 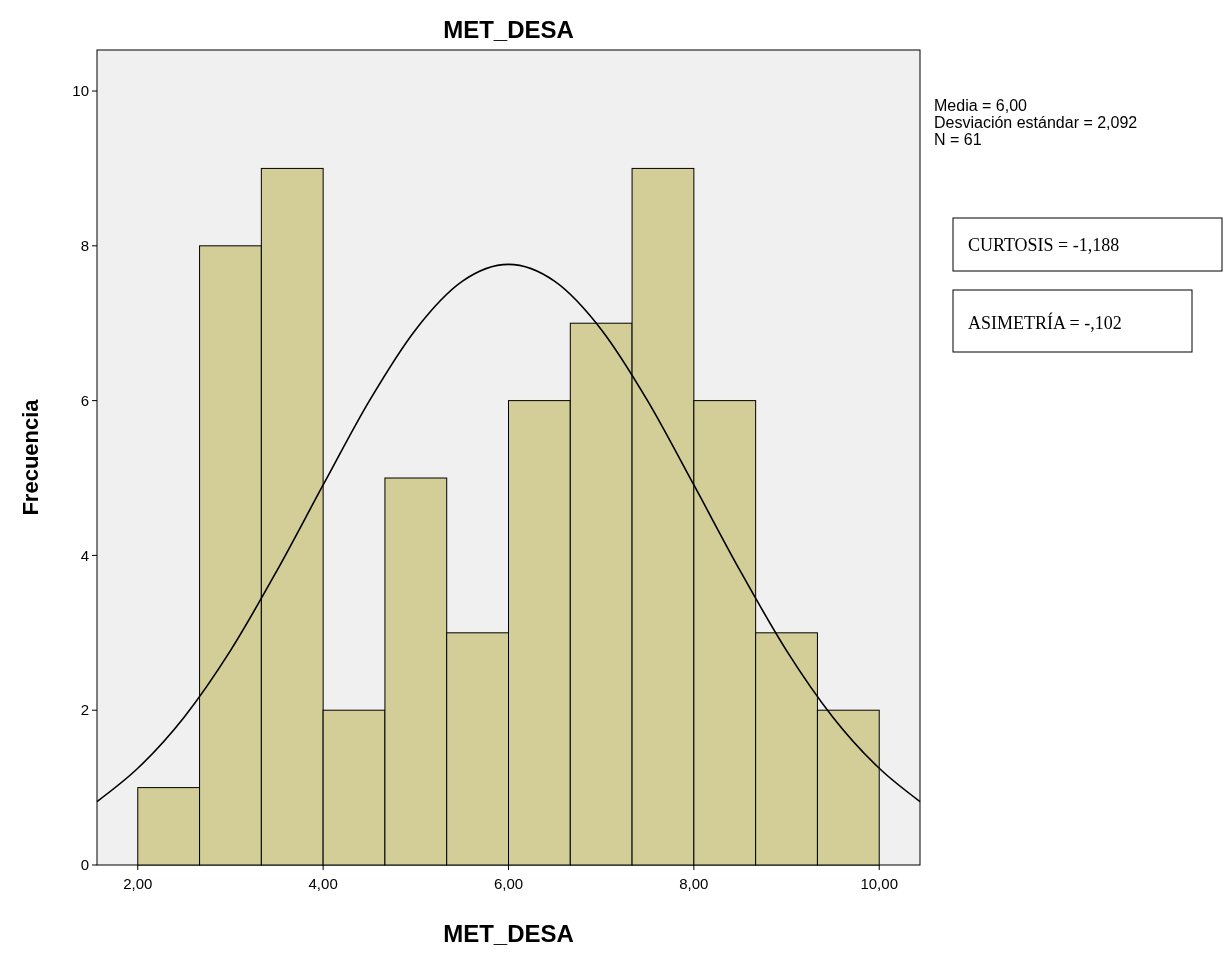 I want to click on y-tick-label: 10, so click(x=80, y=91).